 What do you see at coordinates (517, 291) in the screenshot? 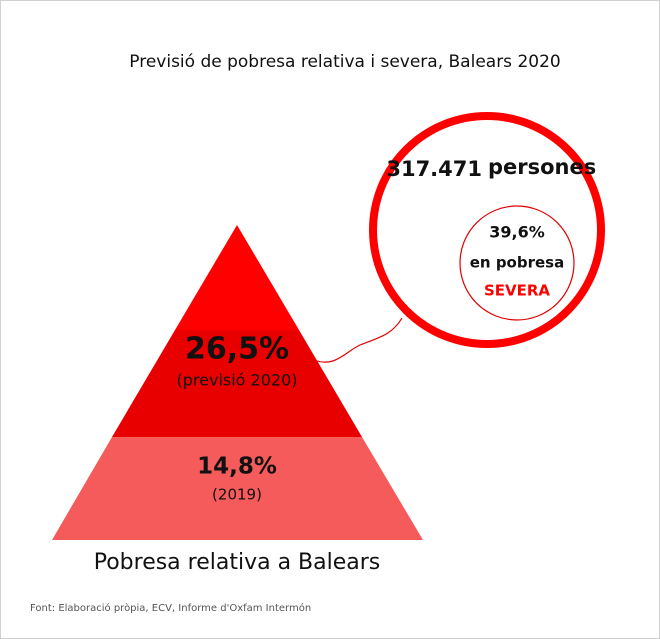
I see `share-line2: SEVERA` at bounding box center [517, 291].